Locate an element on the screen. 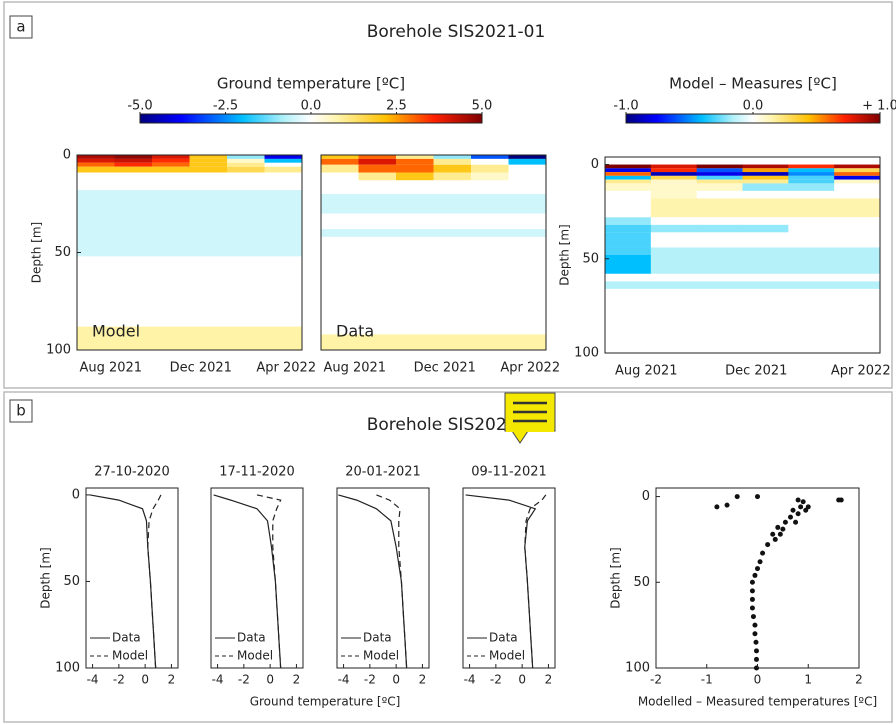  colorbar is located at coordinates (311, 118).